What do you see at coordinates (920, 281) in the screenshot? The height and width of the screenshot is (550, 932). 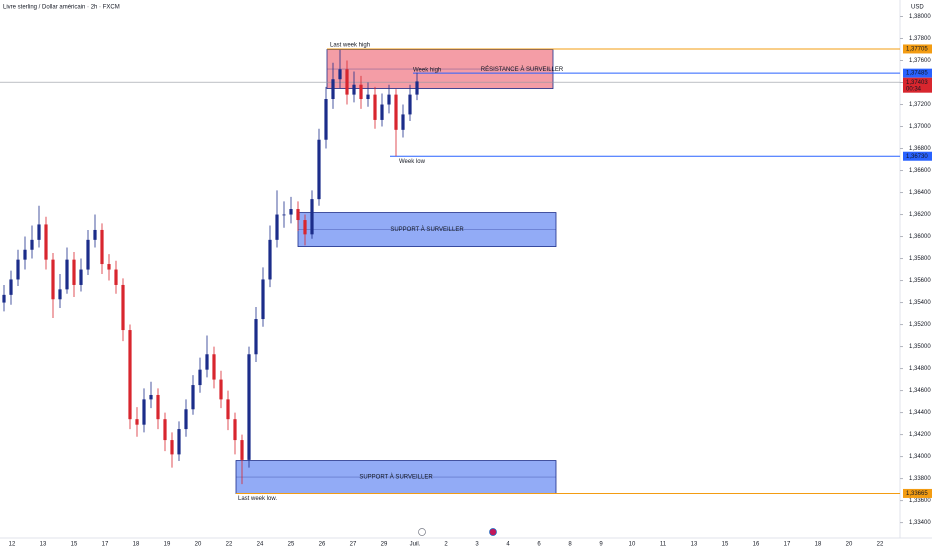 I see `y-tick-label: 1,35600` at bounding box center [920, 281].